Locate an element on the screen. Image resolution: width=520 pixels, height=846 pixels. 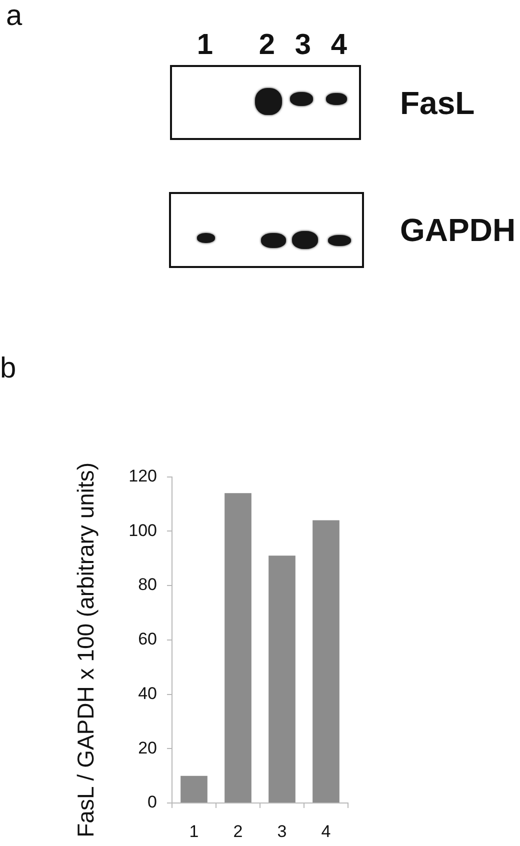
category-label: GAPDH is located at coordinates (458, 230).